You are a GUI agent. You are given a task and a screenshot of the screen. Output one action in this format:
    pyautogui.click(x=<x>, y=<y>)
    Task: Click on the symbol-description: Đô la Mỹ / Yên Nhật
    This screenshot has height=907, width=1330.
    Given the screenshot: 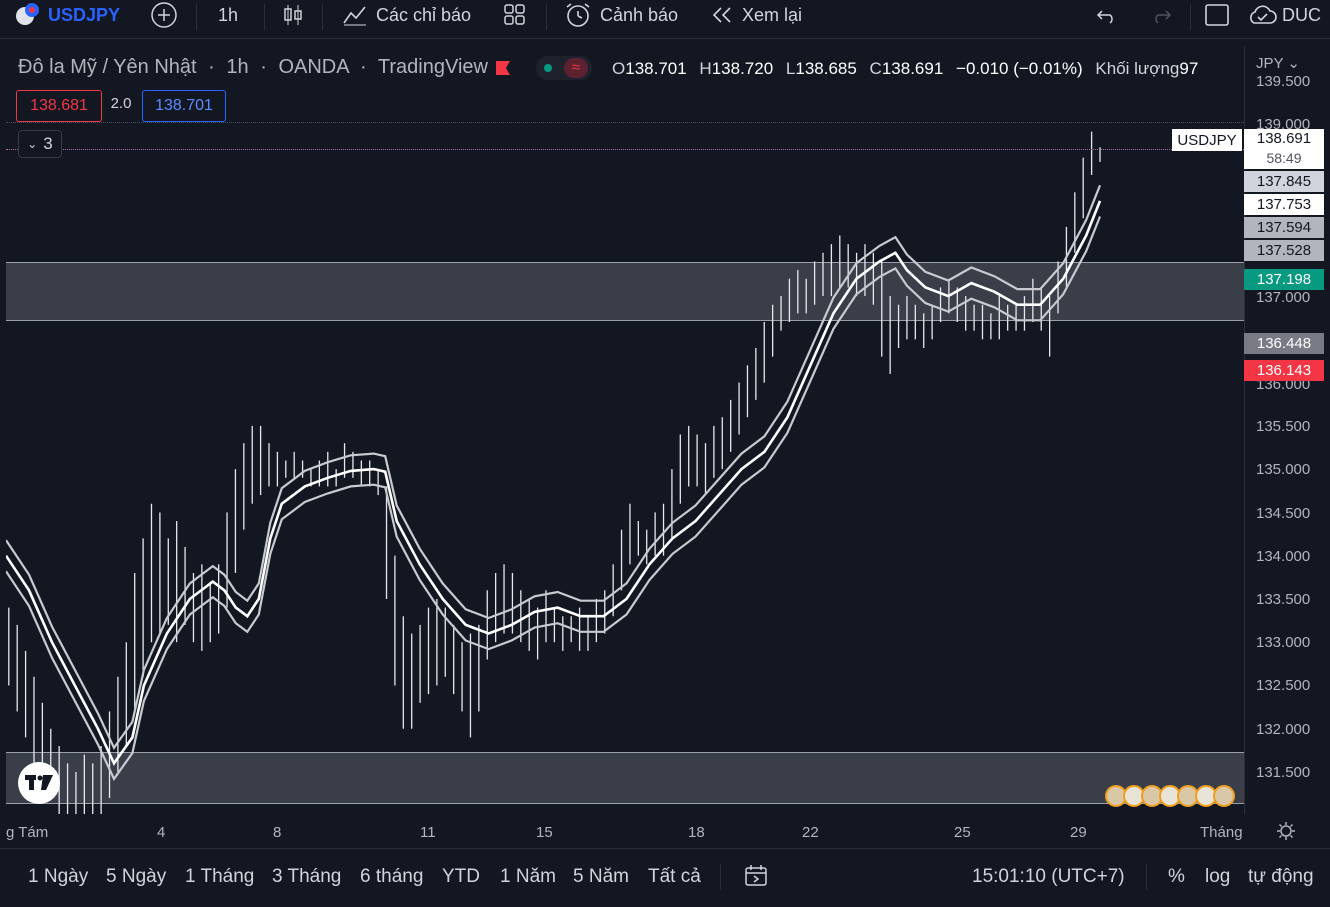 What is the action you would take?
    pyautogui.click(x=107, y=67)
    